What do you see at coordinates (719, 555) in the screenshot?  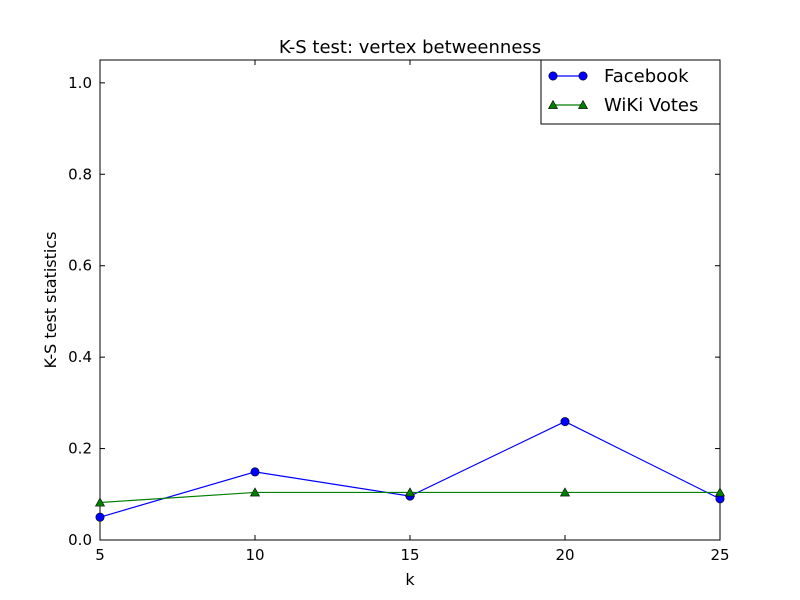 I see `x-tick-label: 25` at bounding box center [719, 555].